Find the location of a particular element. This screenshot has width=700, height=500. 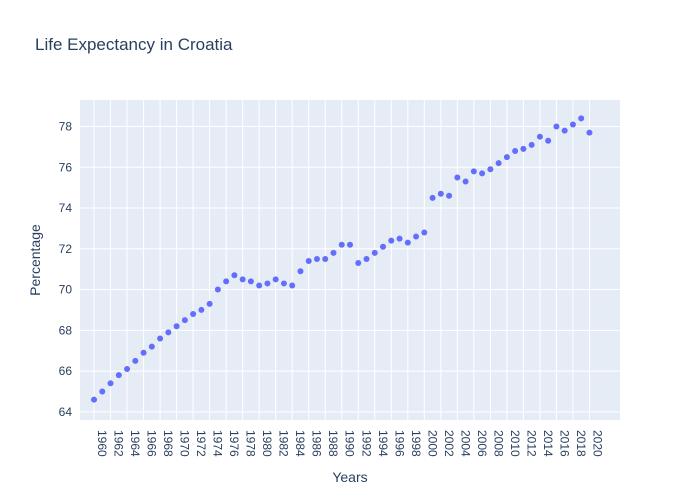

x-tick-label: 1976 is located at coordinates (234, 443).